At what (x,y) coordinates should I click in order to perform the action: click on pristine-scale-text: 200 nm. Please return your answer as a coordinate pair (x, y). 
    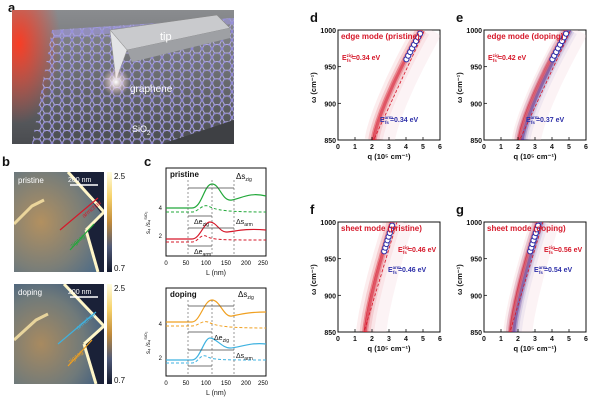
    Looking at the image, I should click on (80, 180).